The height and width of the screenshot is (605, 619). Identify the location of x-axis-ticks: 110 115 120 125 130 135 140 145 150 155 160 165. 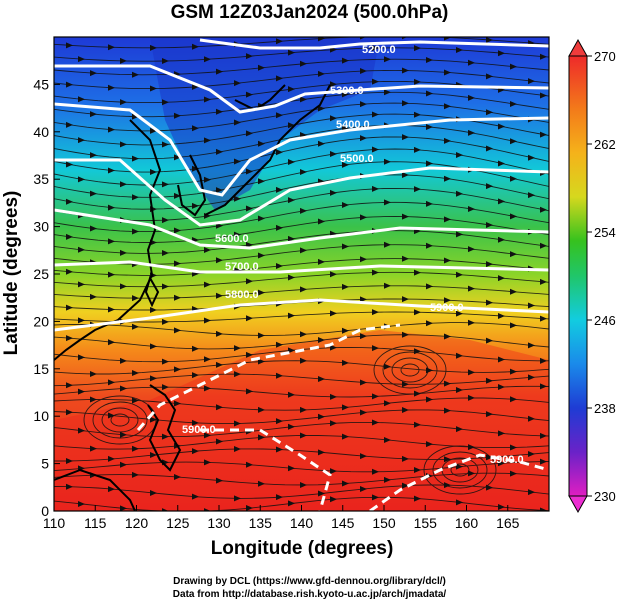
(281, 518).